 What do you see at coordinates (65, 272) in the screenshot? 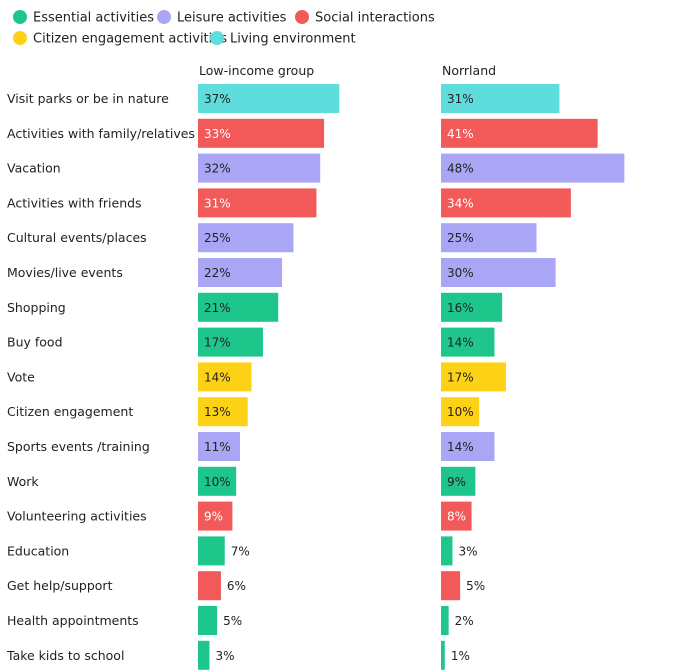
I see `category-label: Movies/live events` at bounding box center [65, 272].